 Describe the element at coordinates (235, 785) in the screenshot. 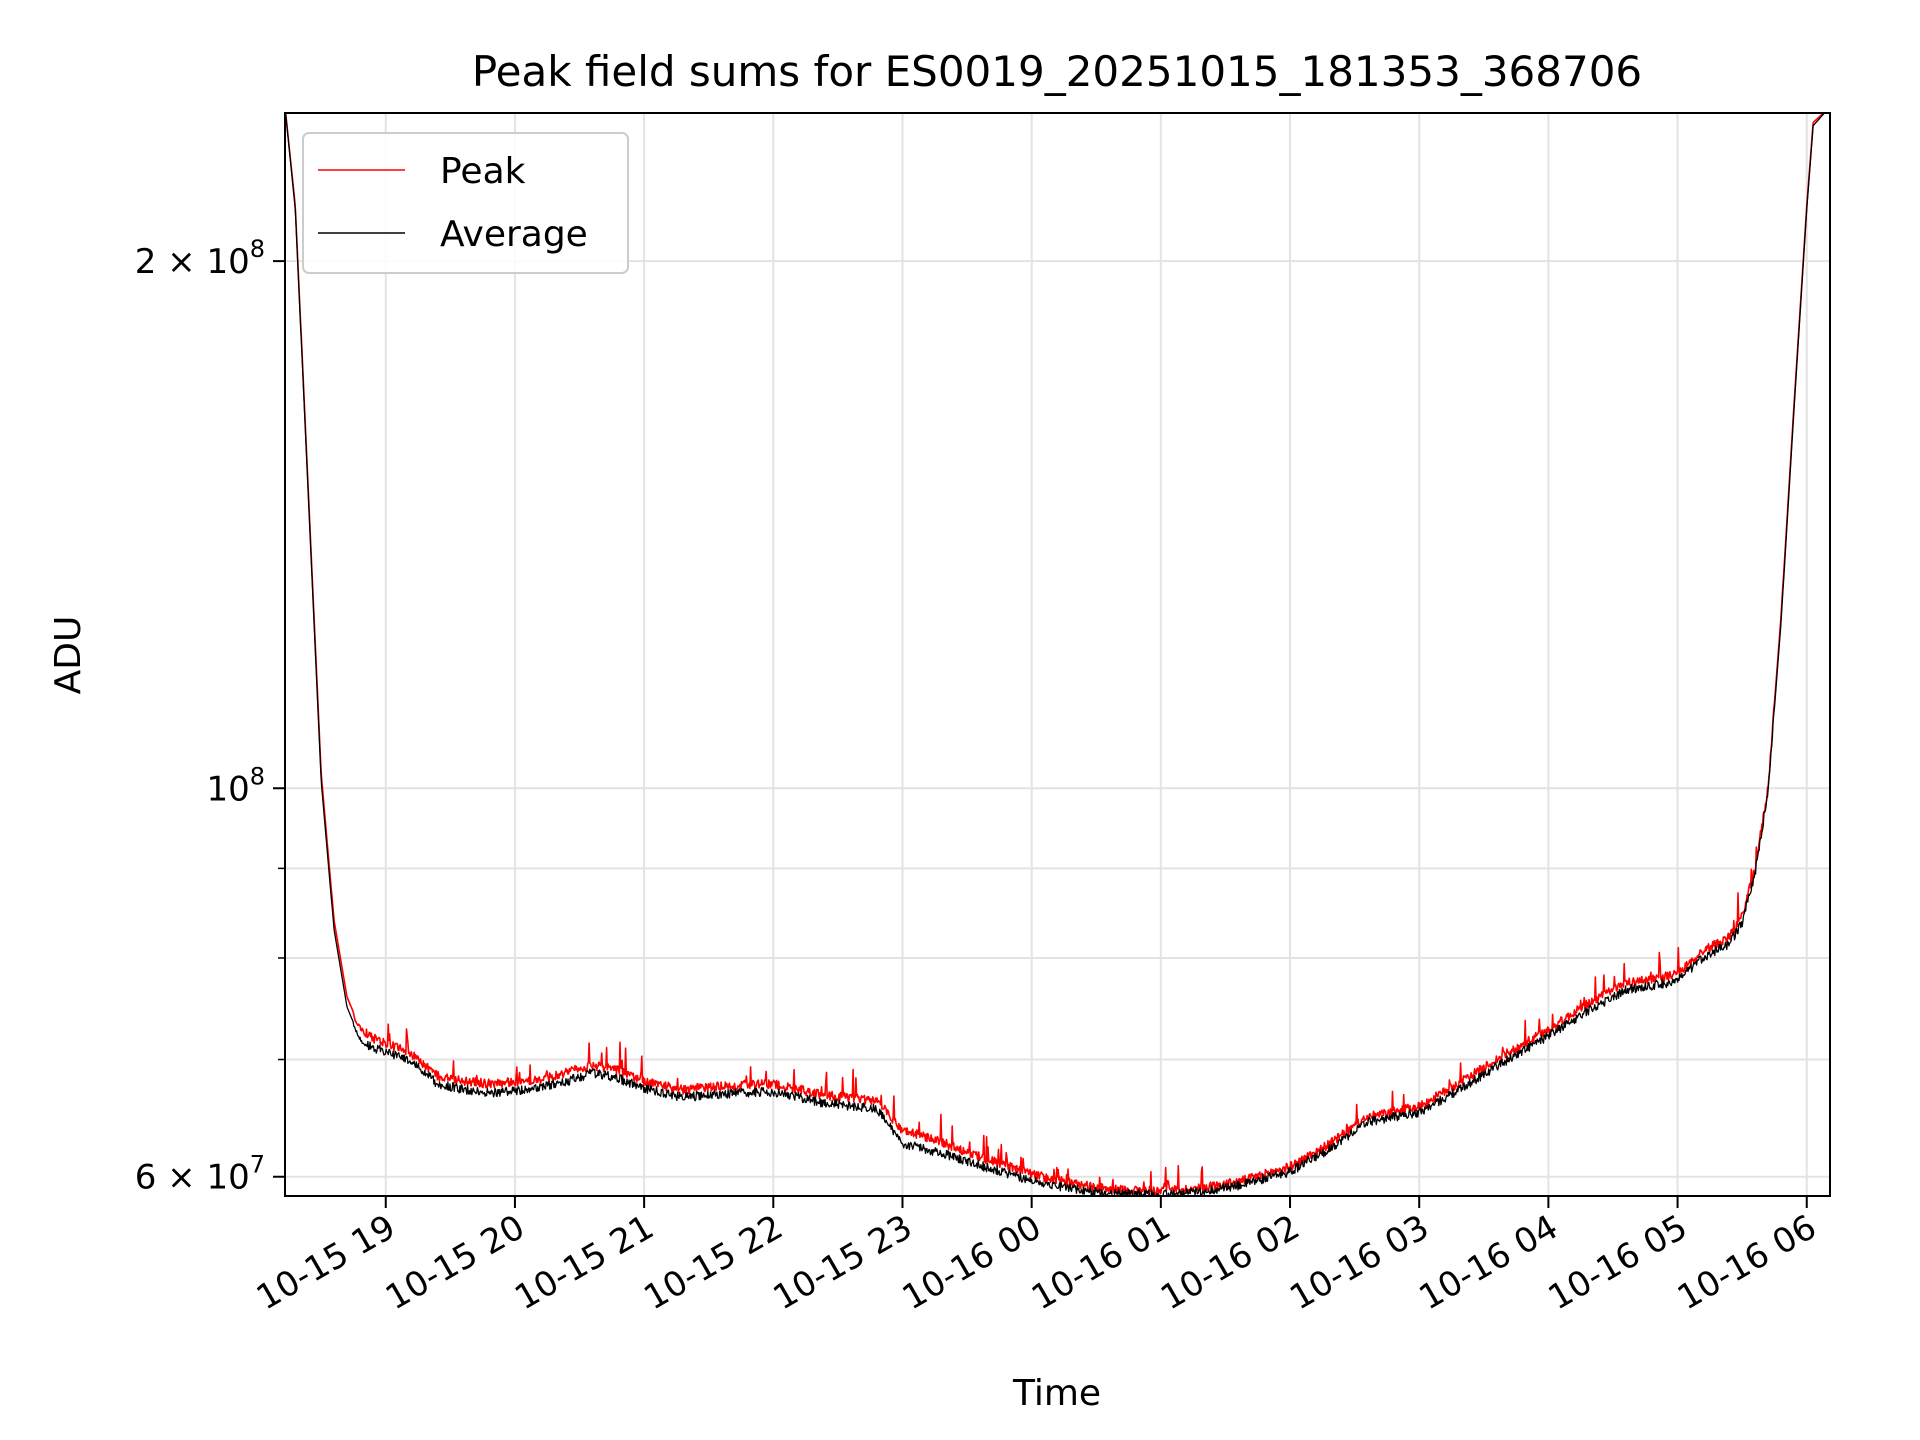

I see `y-tick-label: 108` at that location.